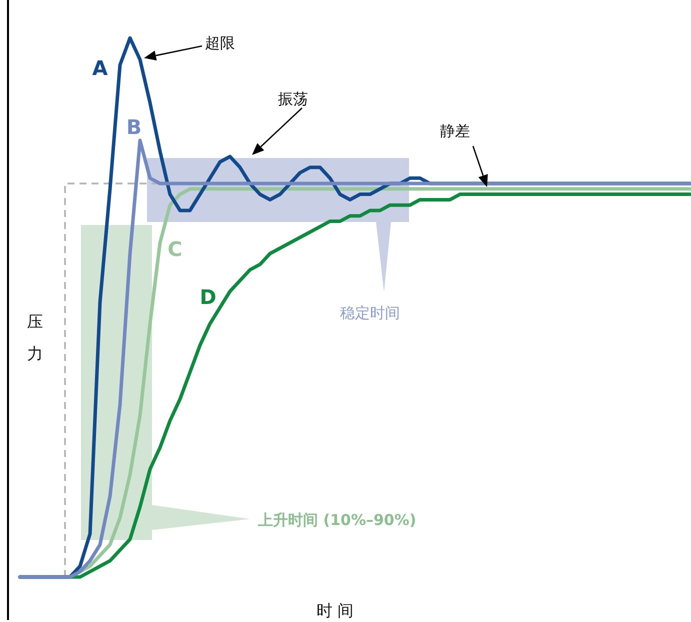  What do you see at coordinates (134, 127) in the screenshot?
I see `series-label: B` at bounding box center [134, 127].